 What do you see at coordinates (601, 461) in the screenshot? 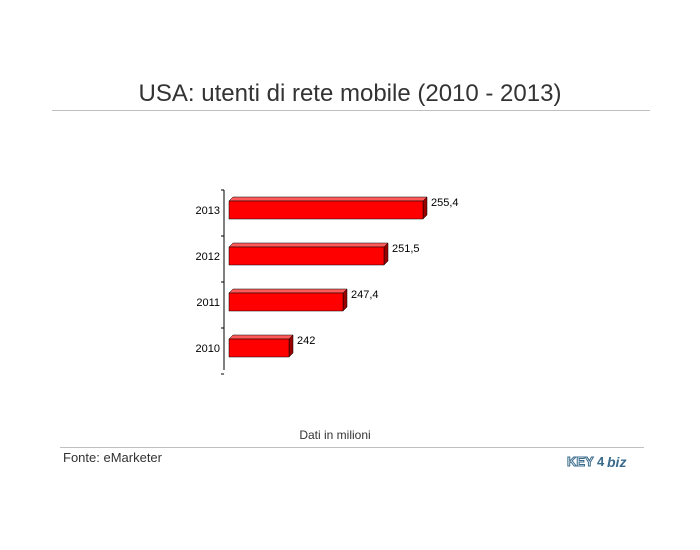
I see `svg-text: 4` at bounding box center [601, 461].